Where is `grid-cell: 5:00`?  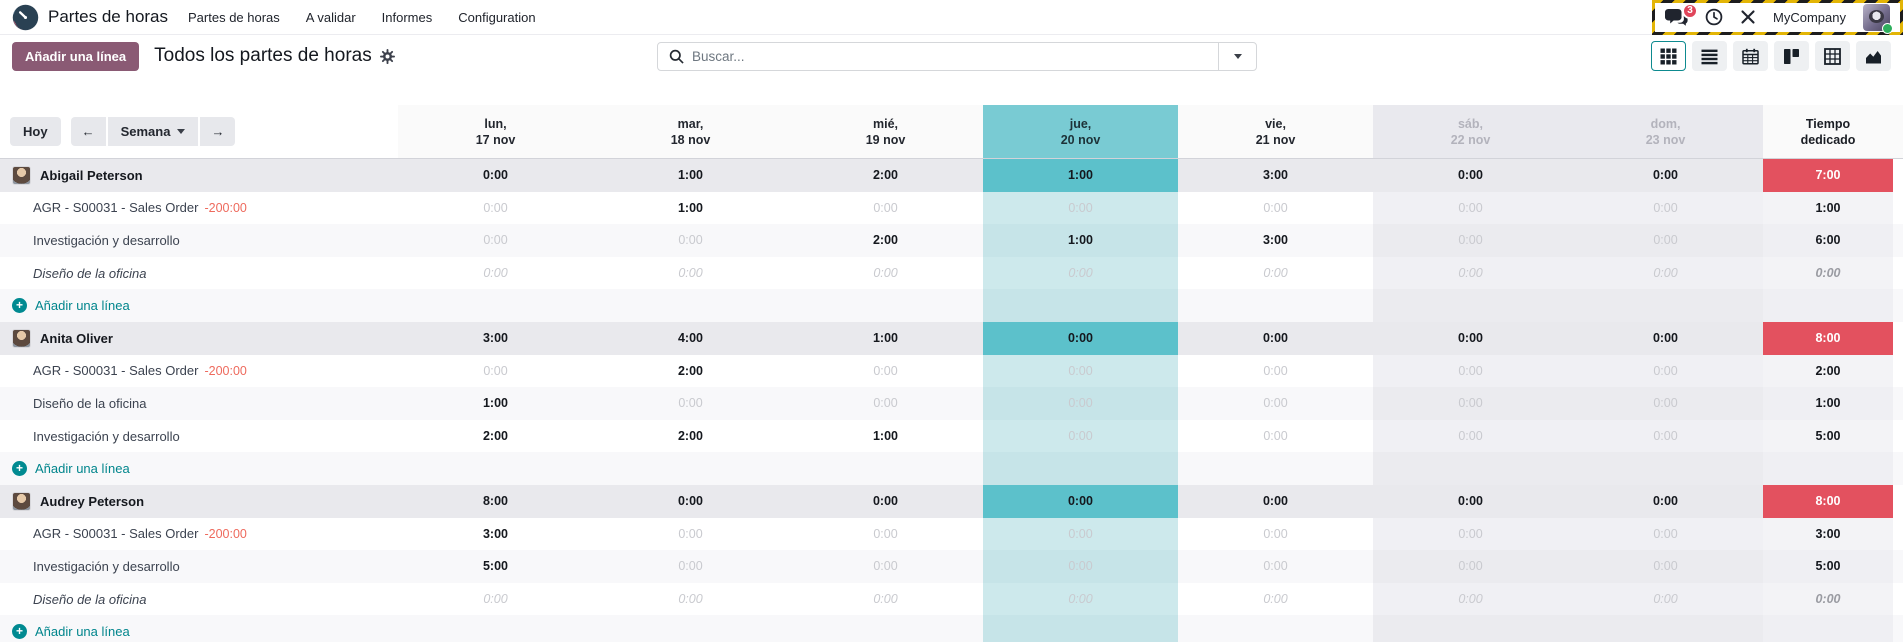
grid-cell: 5:00 is located at coordinates (495, 566).